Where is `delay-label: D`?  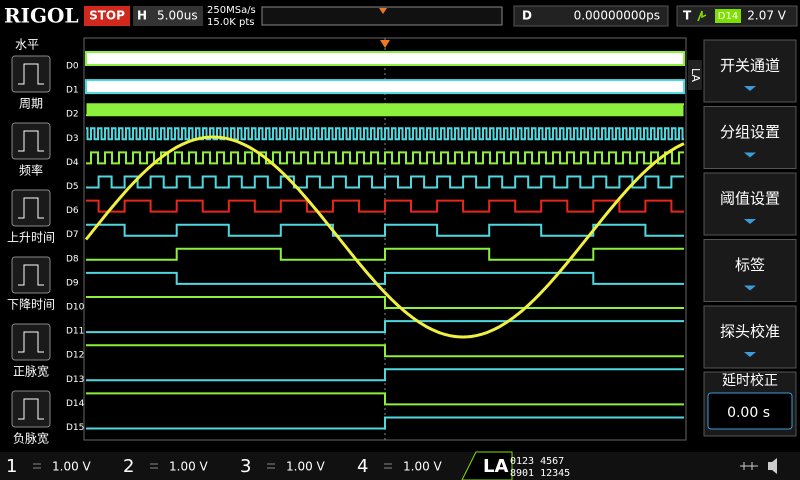
delay-label: D is located at coordinates (527, 16).